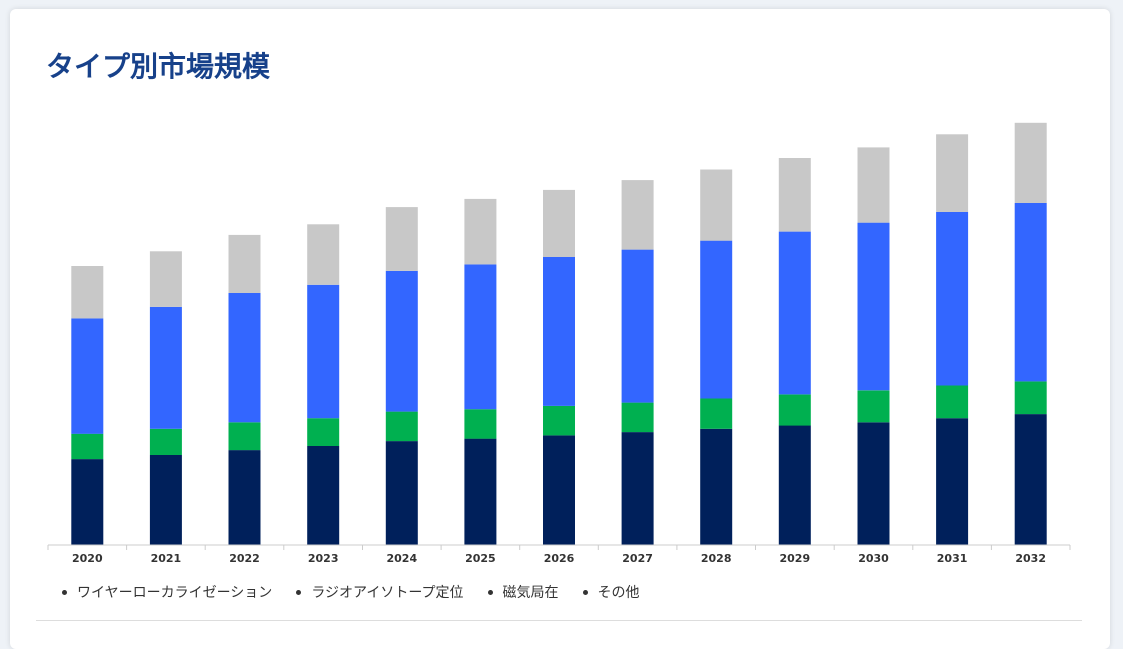 The width and height of the screenshot is (1123, 649). Describe the element at coordinates (873, 406) in the screenshot. I see `bar-segment-2030-s1` at that location.